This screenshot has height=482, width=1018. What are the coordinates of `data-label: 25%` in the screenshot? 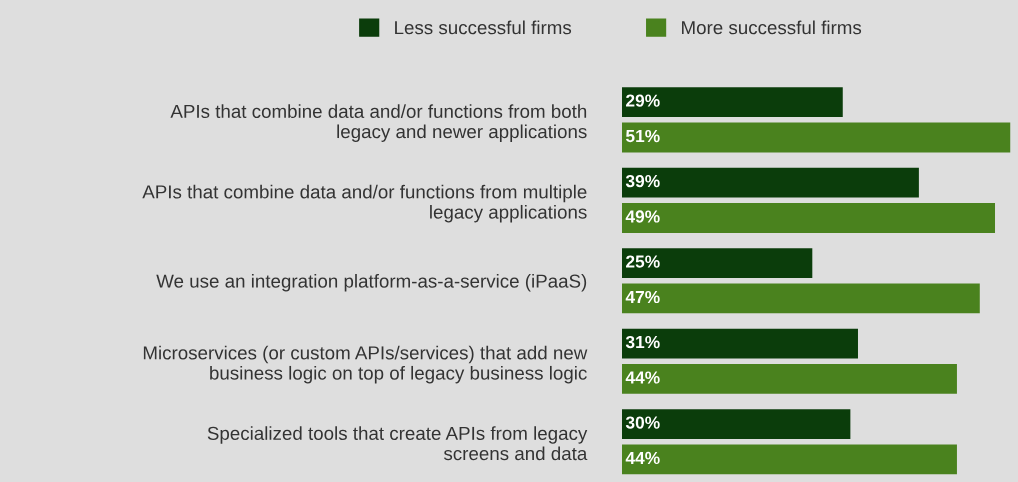 It's located at (643, 261).